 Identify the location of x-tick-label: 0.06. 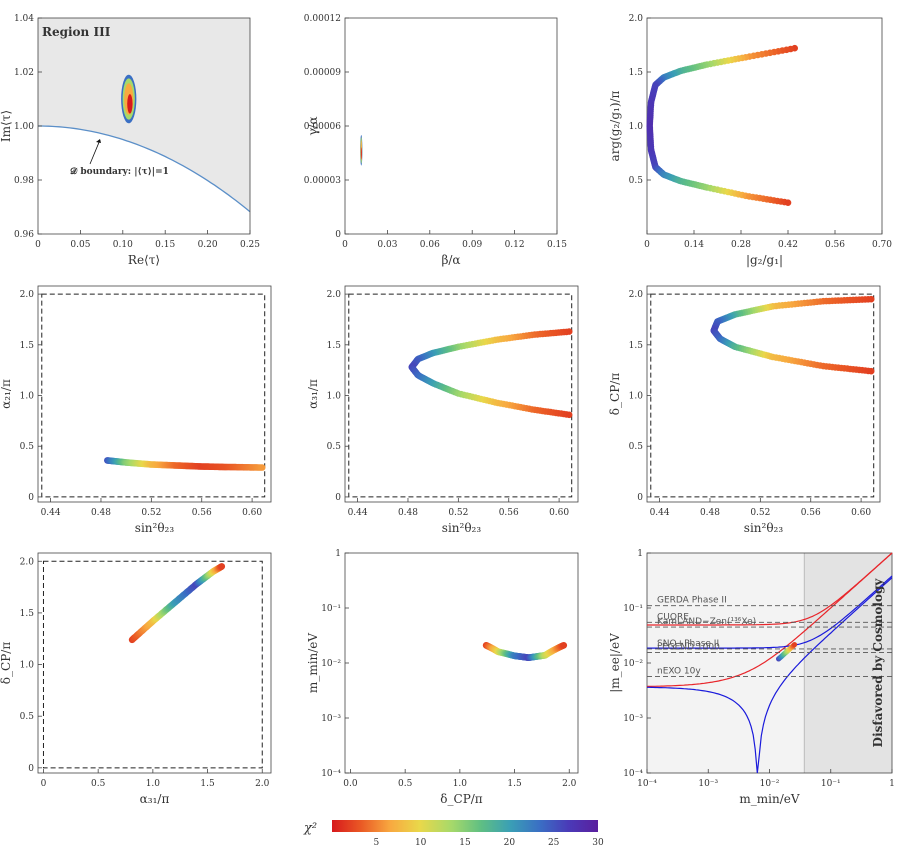
(430, 245).